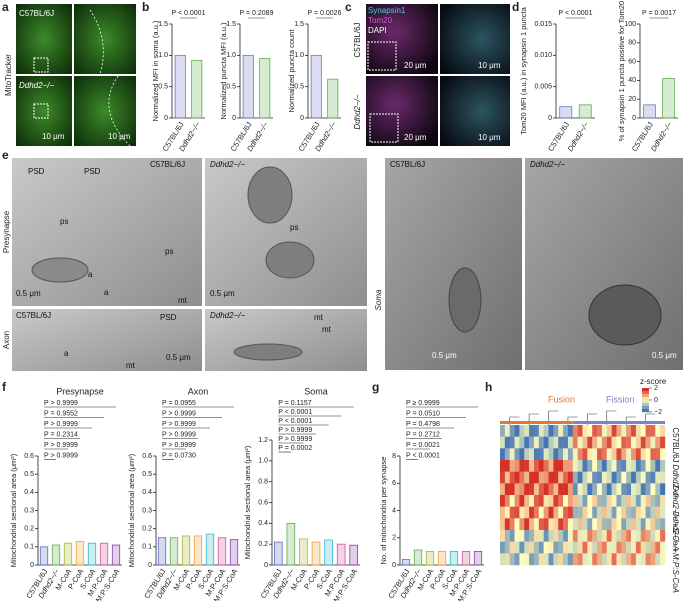  What do you see at coordinates (61, 424) in the screenshot?
I see `p-value: P > 0.9999` at bounding box center [61, 424].